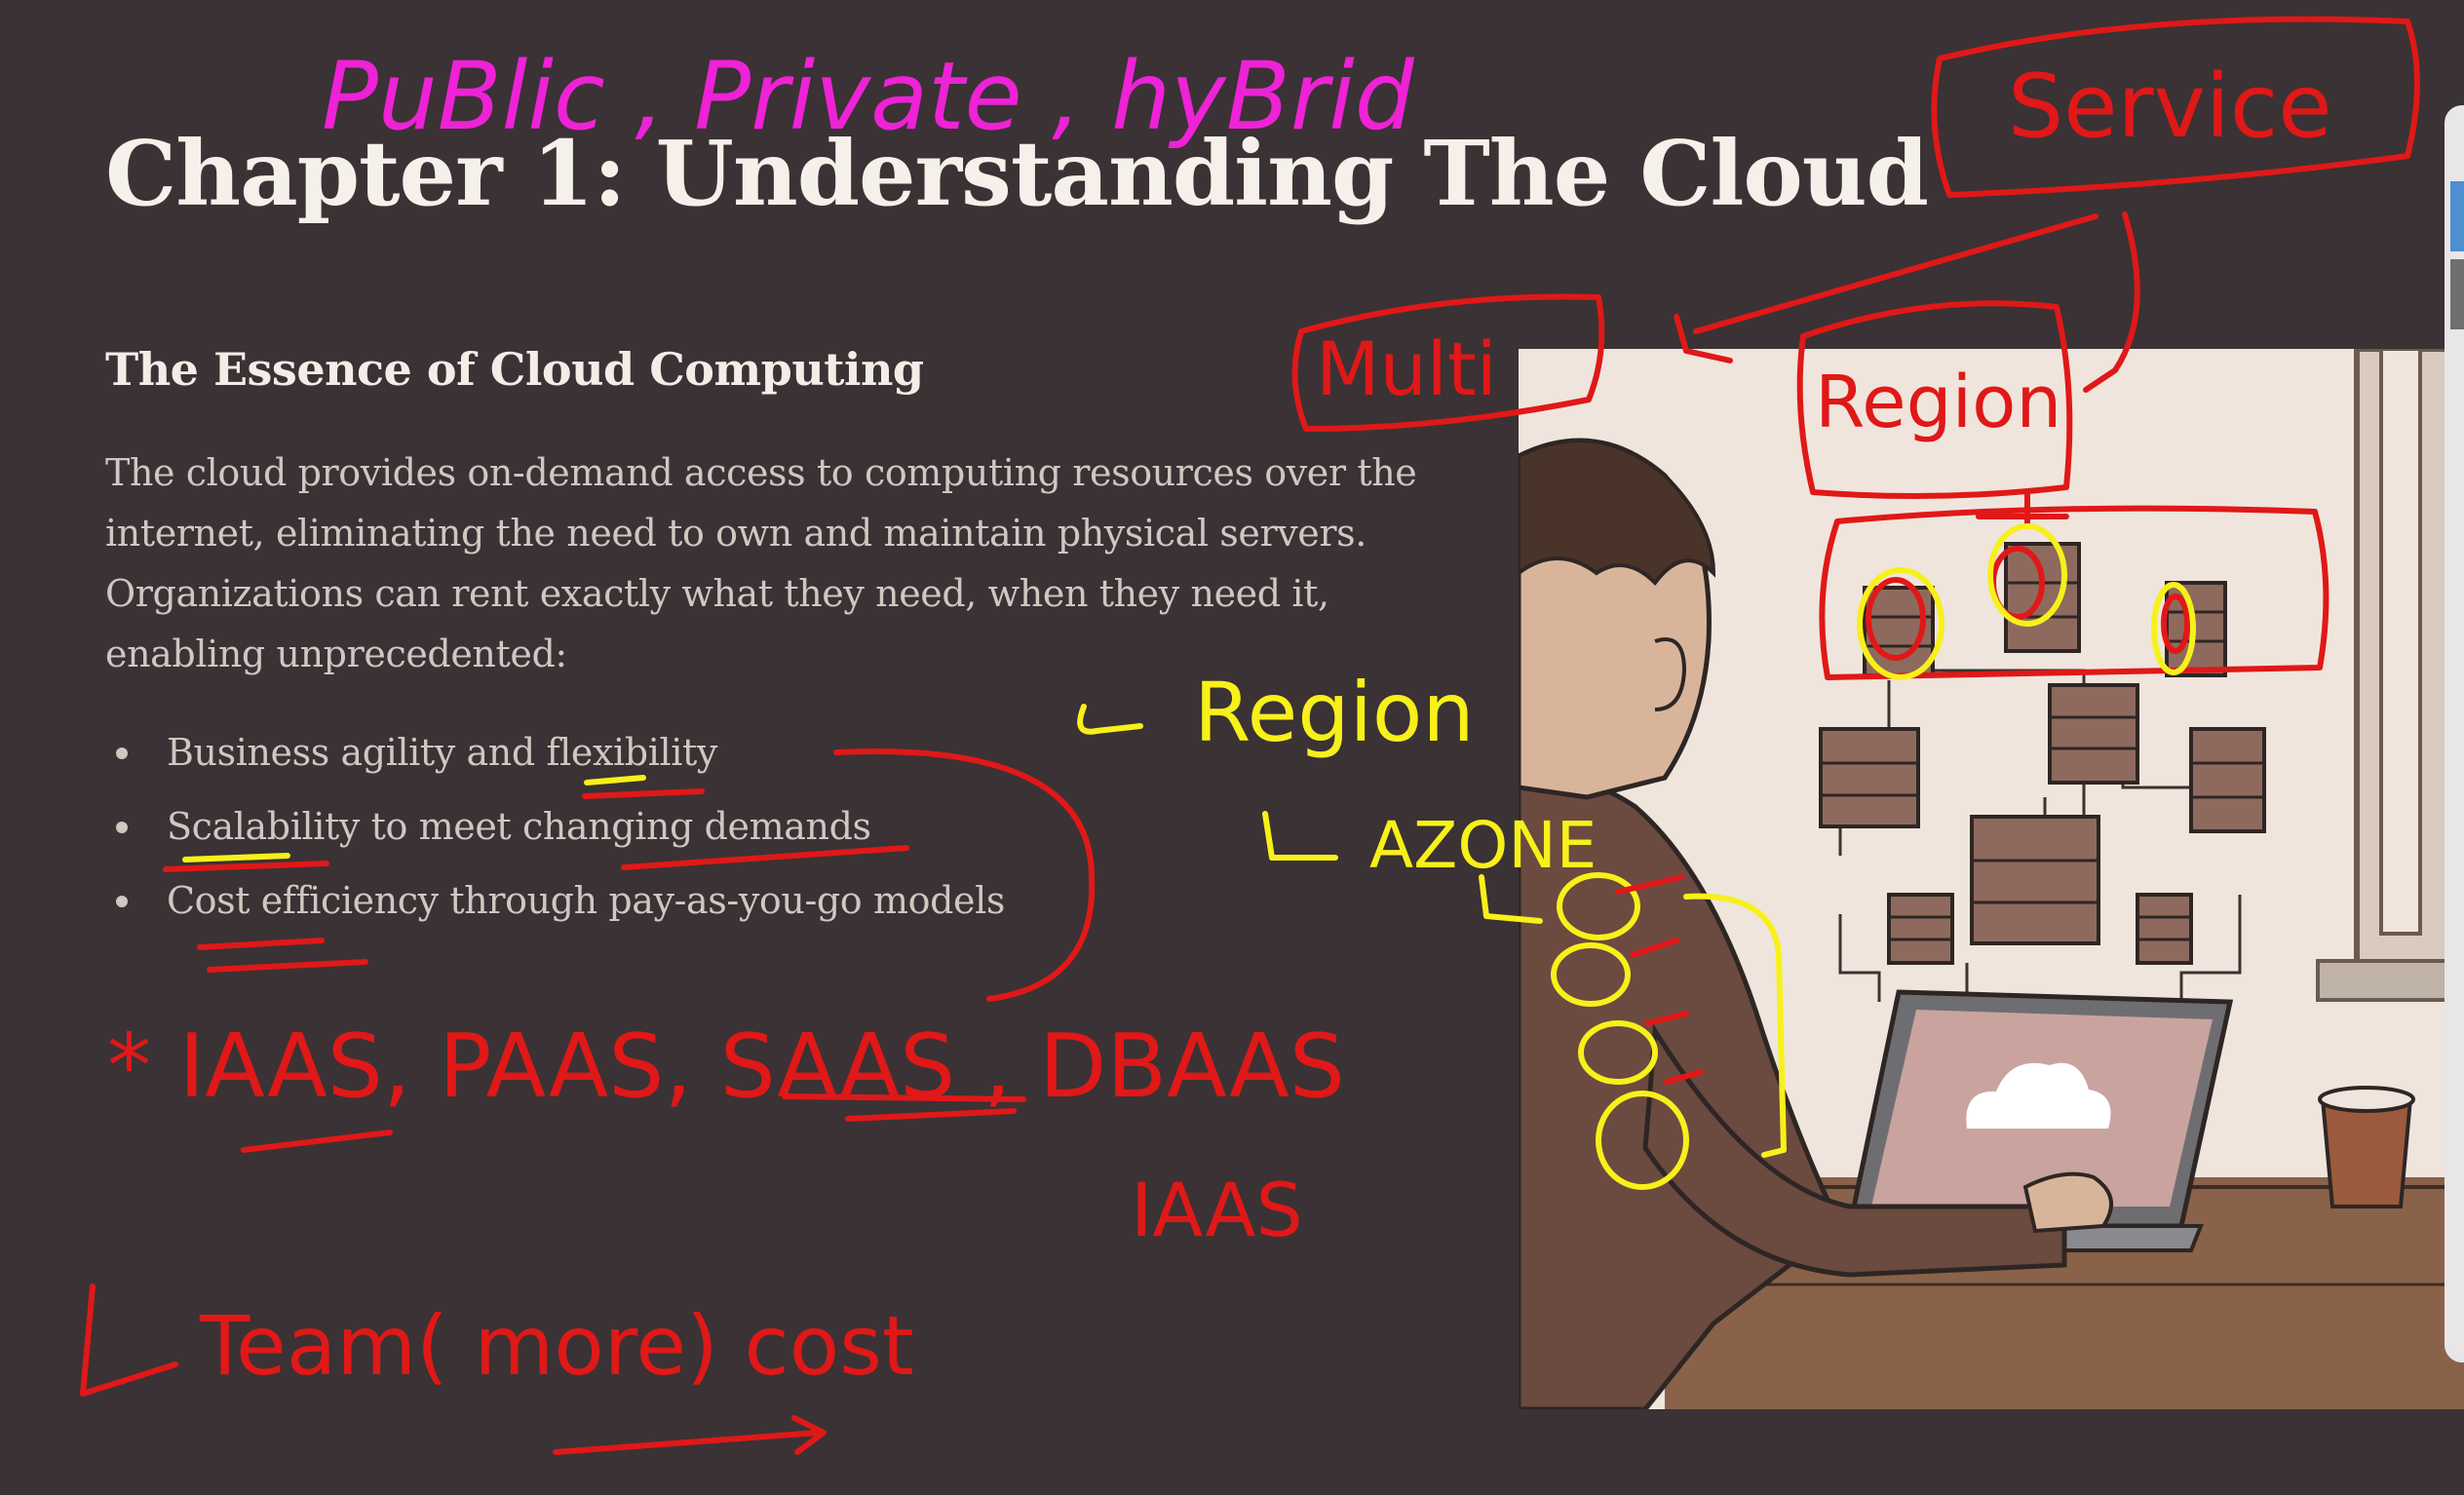 The height and width of the screenshot is (1495, 2464). I want to click on annotation-team-note: Team( more) cost, so click(556, 1346).